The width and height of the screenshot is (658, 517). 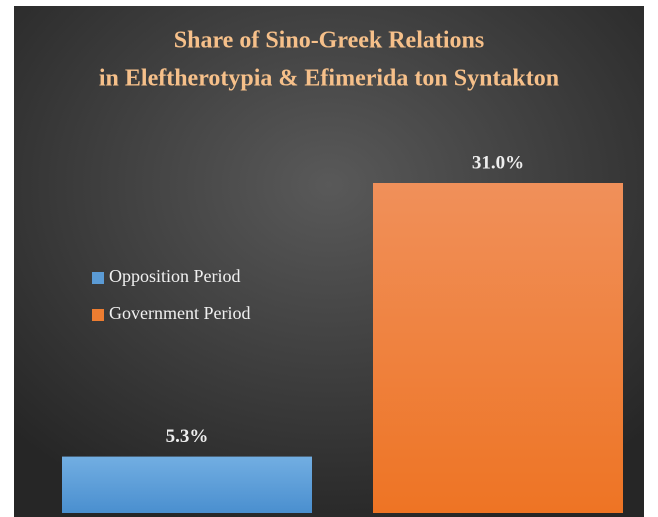 I want to click on data-label: 31.0%, so click(x=498, y=162).